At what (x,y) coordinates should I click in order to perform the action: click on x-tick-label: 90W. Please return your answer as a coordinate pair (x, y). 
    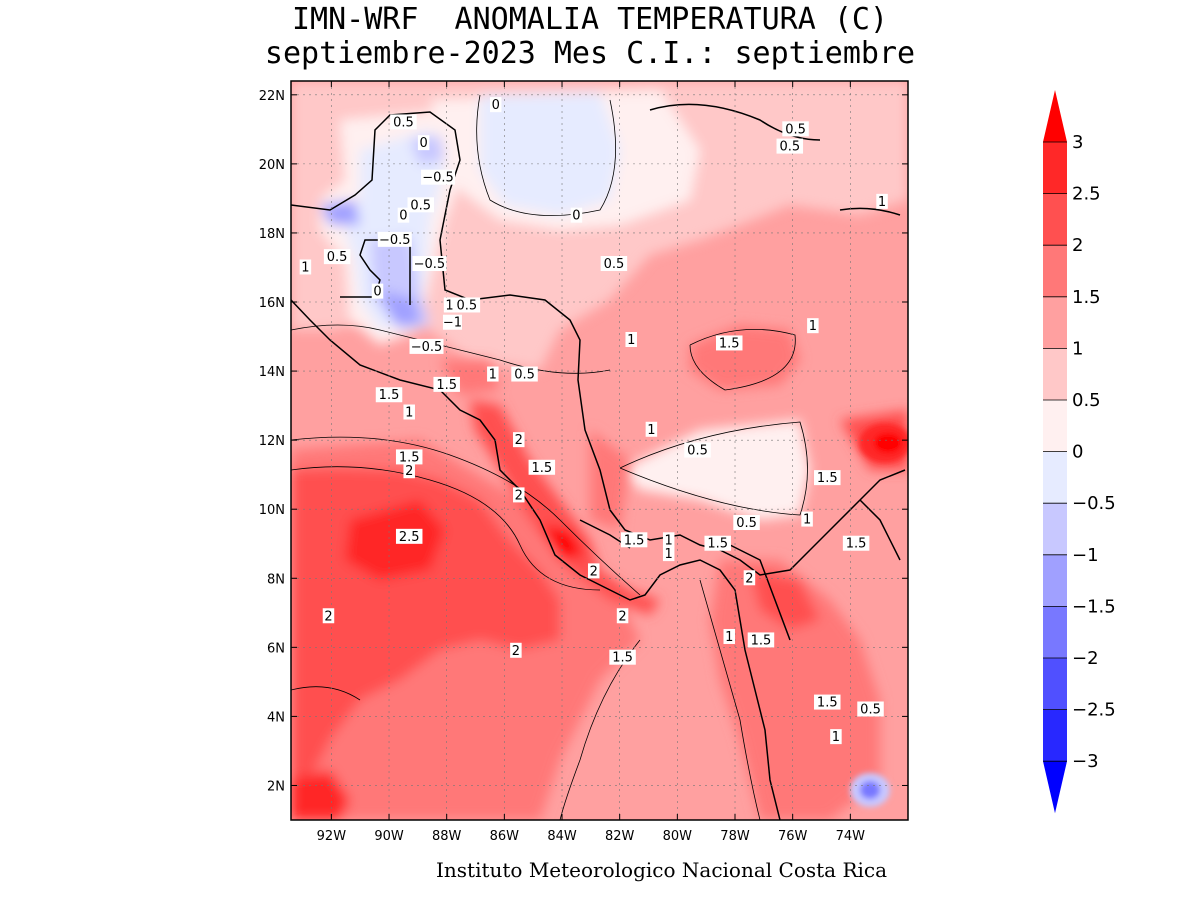
    Looking at the image, I should click on (389, 836).